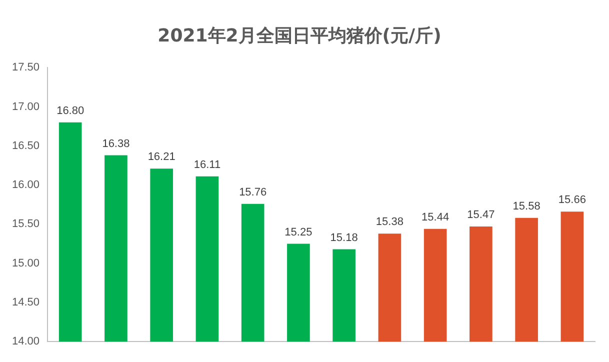 The height and width of the screenshot is (362, 609). What do you see at coordinates (26, 185) in the screenshot?
I see `y-tick-label: 16.00` at bounding box center [26, 185].